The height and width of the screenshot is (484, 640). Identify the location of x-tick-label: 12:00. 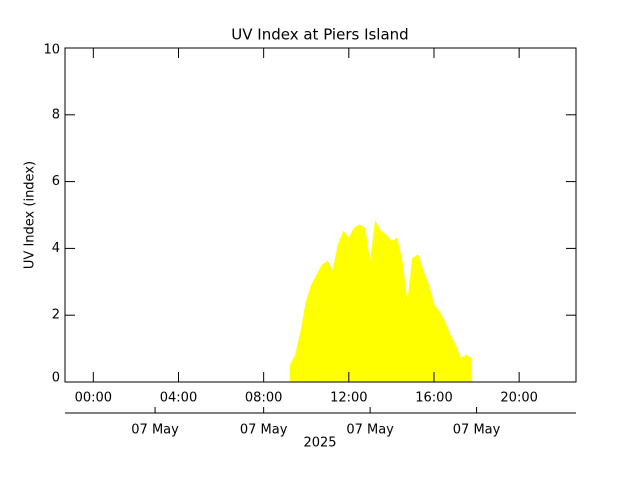
(348, 398).